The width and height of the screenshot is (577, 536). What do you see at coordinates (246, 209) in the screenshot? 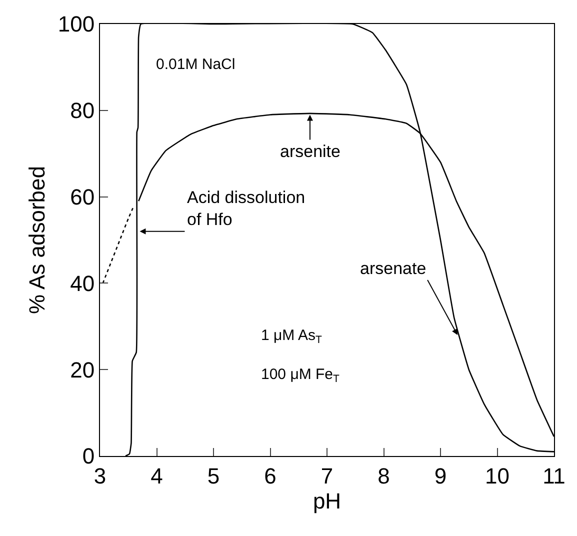
I see `annotation: Acid dissolution of Hfo` at bounding box center [246, 209].